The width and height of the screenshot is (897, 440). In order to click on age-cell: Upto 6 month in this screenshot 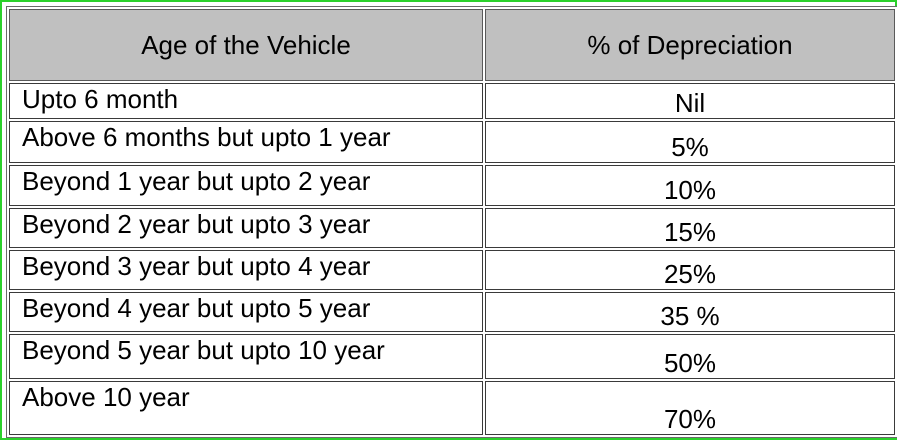, I will do `click(246, 101)`.